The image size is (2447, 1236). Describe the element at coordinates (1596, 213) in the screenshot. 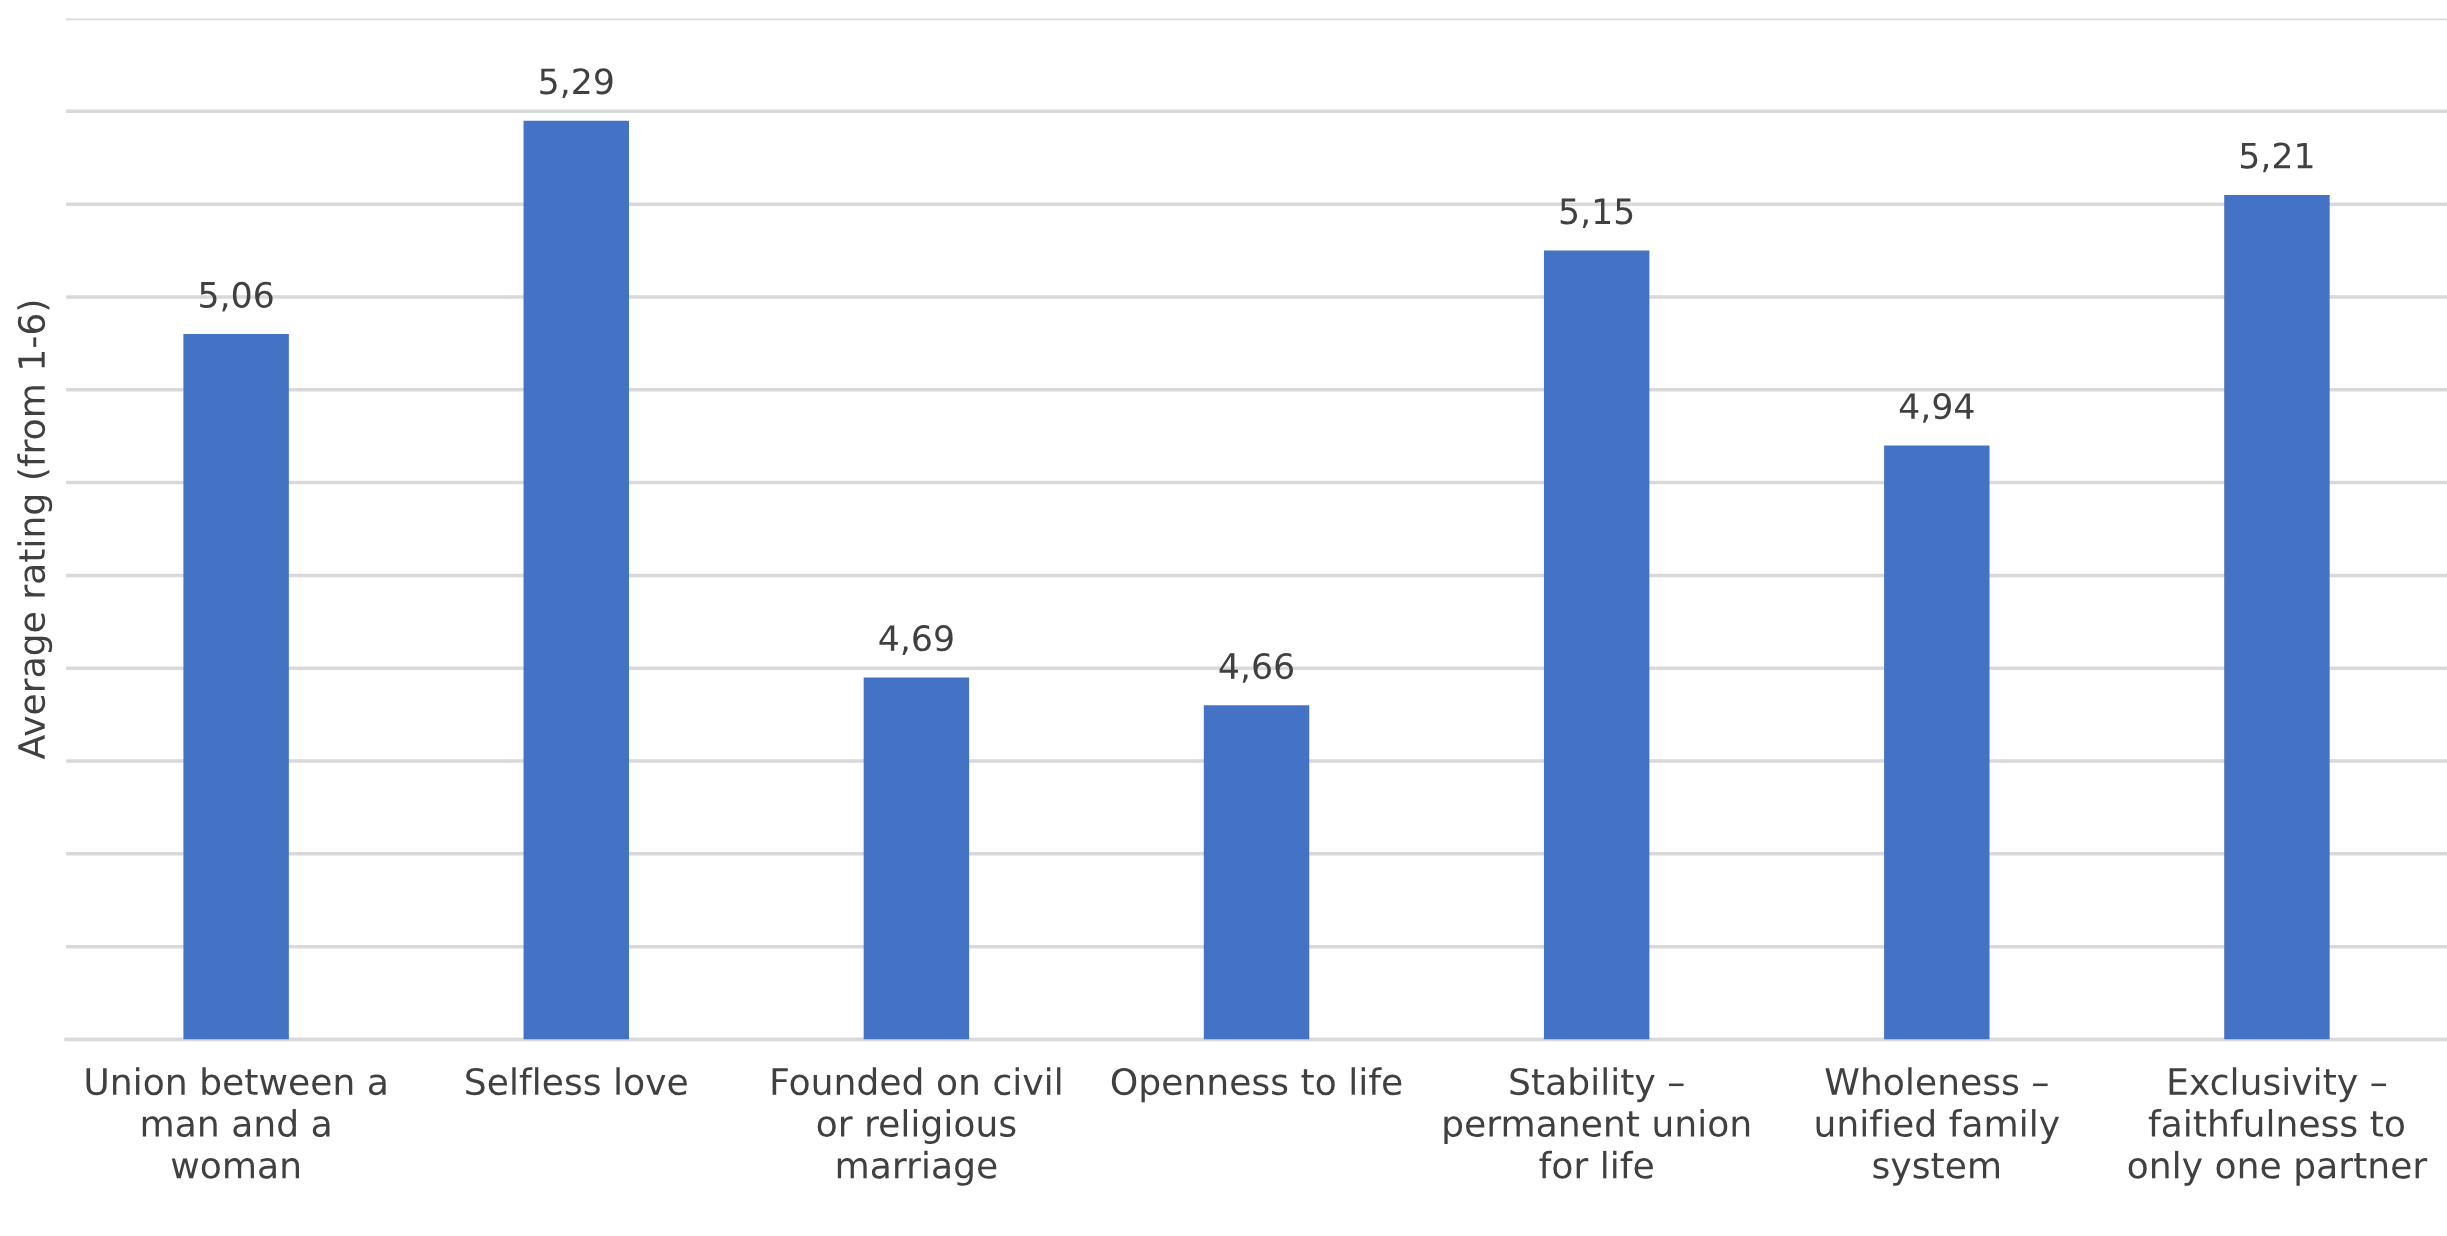

I see `data-label: 5,15` at that location.